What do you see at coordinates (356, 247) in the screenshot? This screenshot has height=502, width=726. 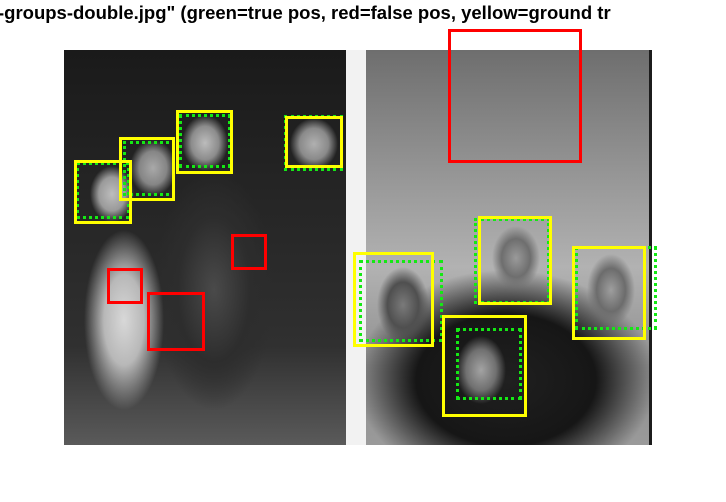 I see `photo-divider` at bounding box center [356, 247].